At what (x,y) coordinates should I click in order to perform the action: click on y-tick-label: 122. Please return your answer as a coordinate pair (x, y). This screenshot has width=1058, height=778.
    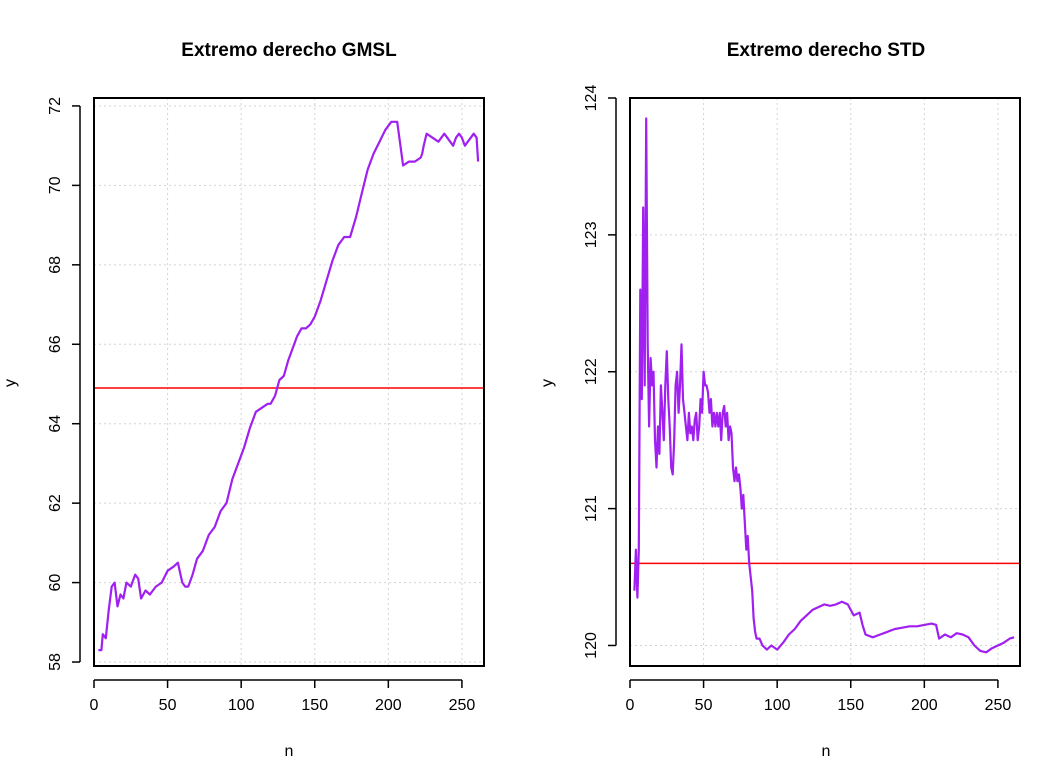
    Looking at the image, I should click on (591, 371).